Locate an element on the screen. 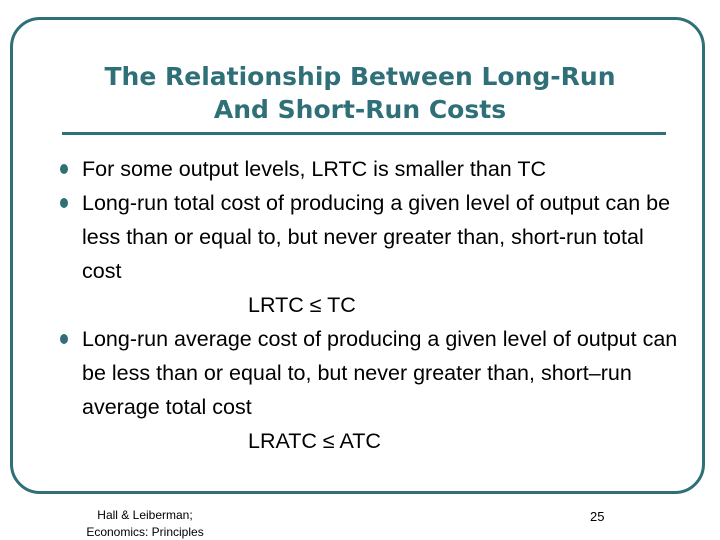 The height and width of the screenshot is (540, 720). title-line-2: And Short-Run Costs is located at coordinates (360, 109).